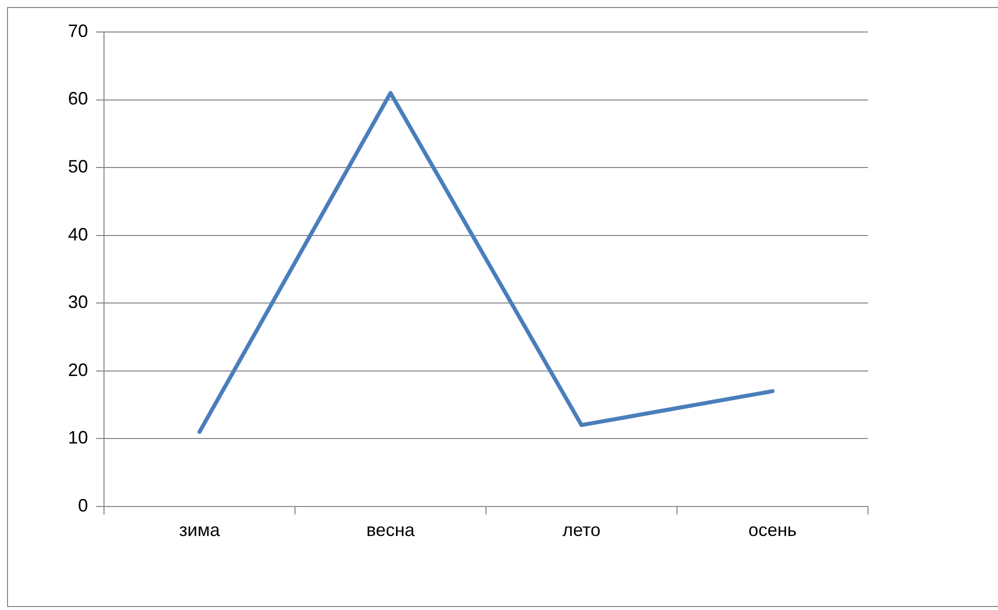 The width and height of the screenshot is (998, 610). Describe the element at coordinates (391, 530) in the screenshot. I see `x-tick-label: весна` at that location.